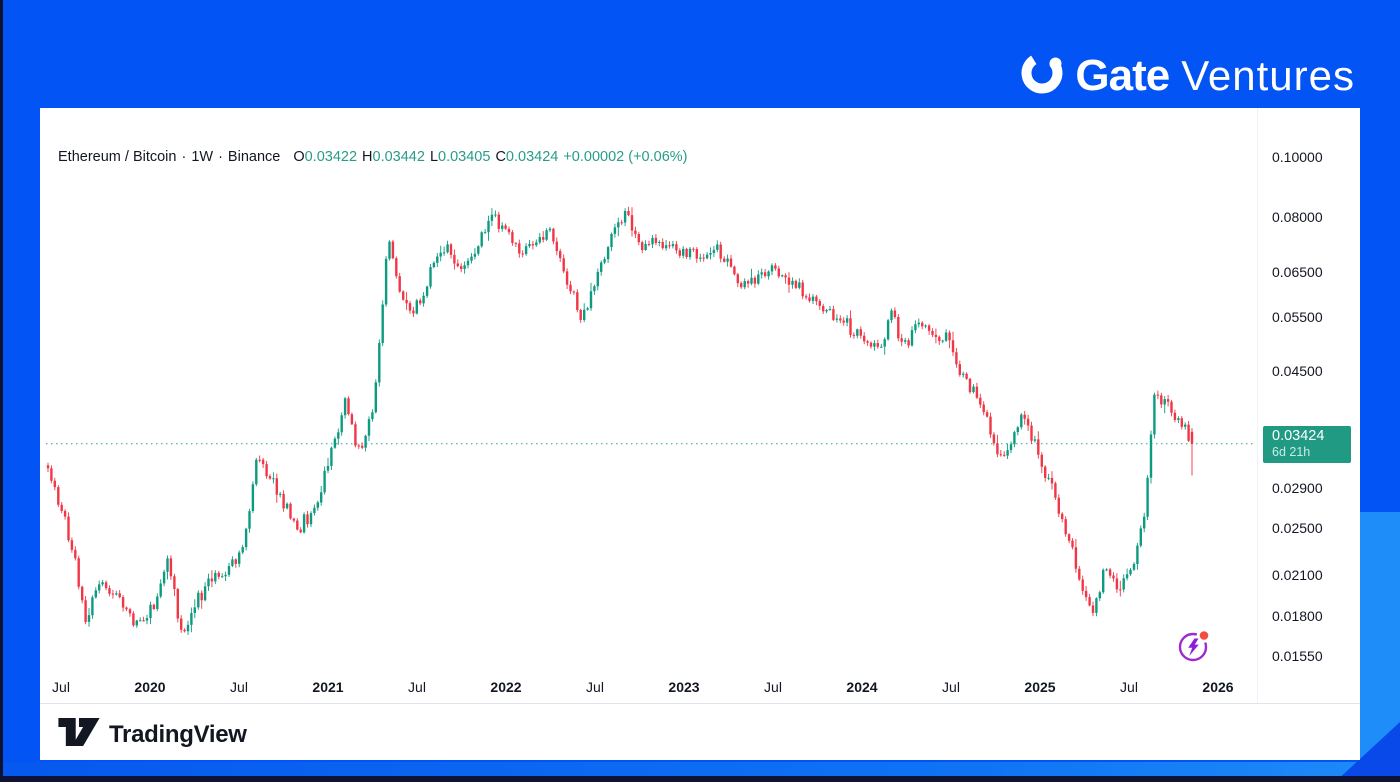 The image size is (1400, 782). Describe the element at coordinates (79, 734) in the screenshot. I see `tradingview-icon` at that location.